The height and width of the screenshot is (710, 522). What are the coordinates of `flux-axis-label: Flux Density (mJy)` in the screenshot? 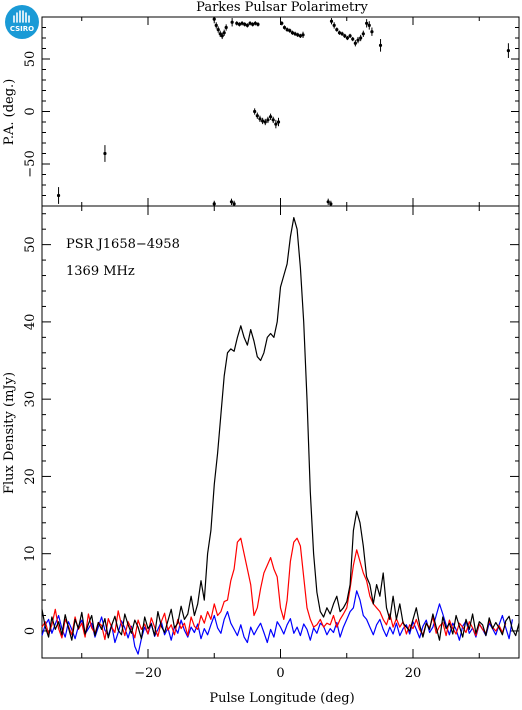 It's located at (9, 433).